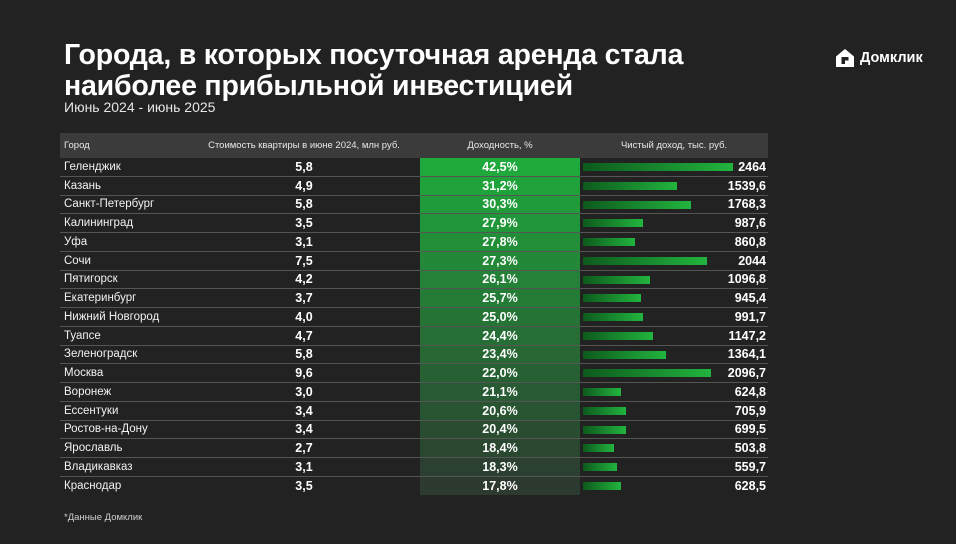  Describe the element at coordinates (103, 517) in the screenshot. I see `data-source-footnote: *Данные Домклик` at that location.